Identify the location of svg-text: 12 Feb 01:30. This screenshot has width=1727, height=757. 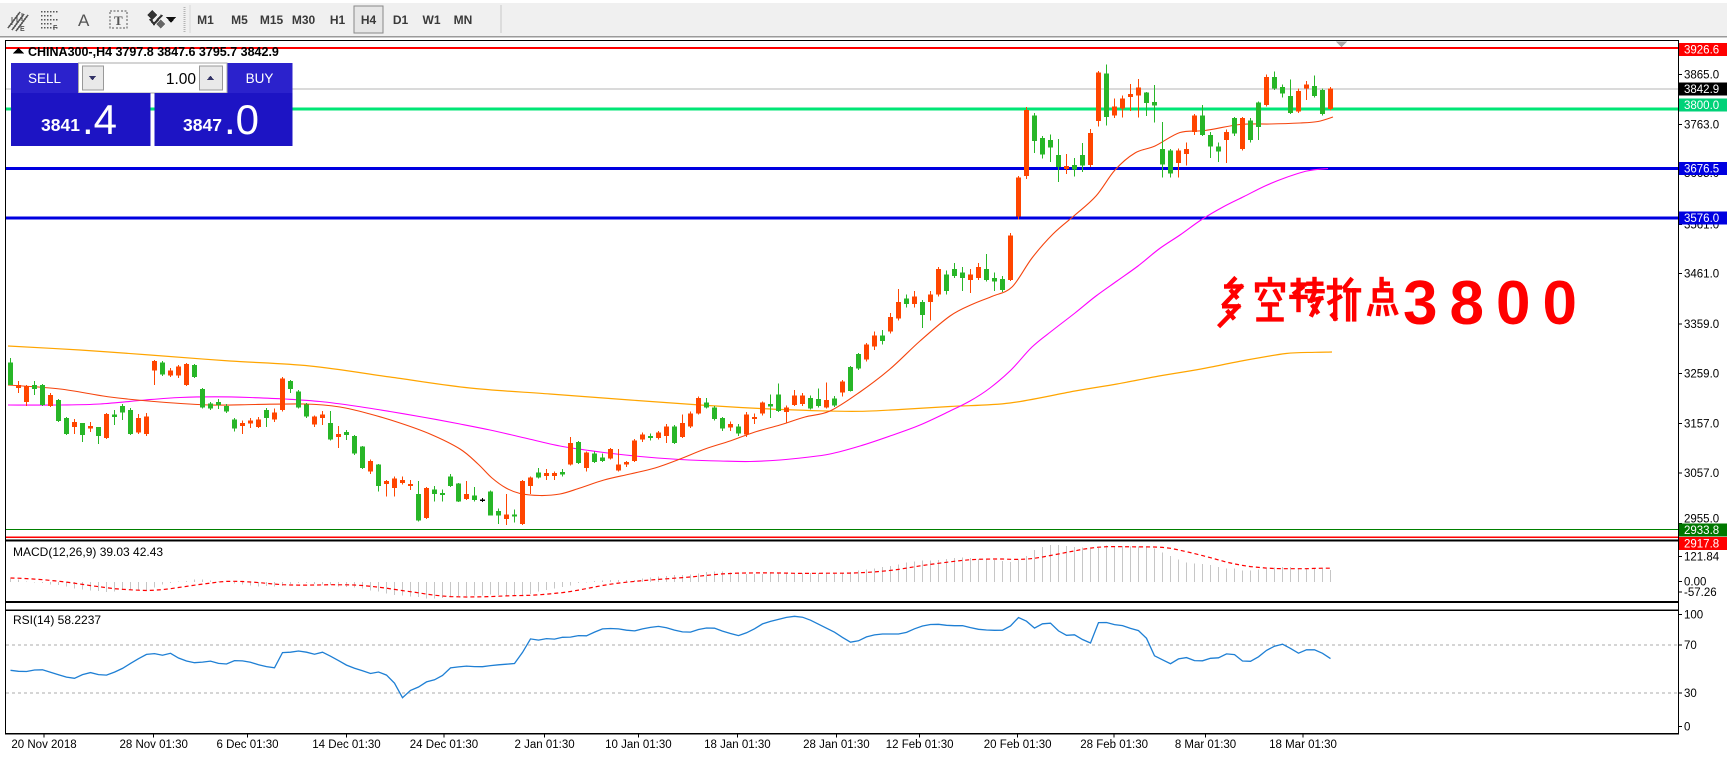
(920, 745).